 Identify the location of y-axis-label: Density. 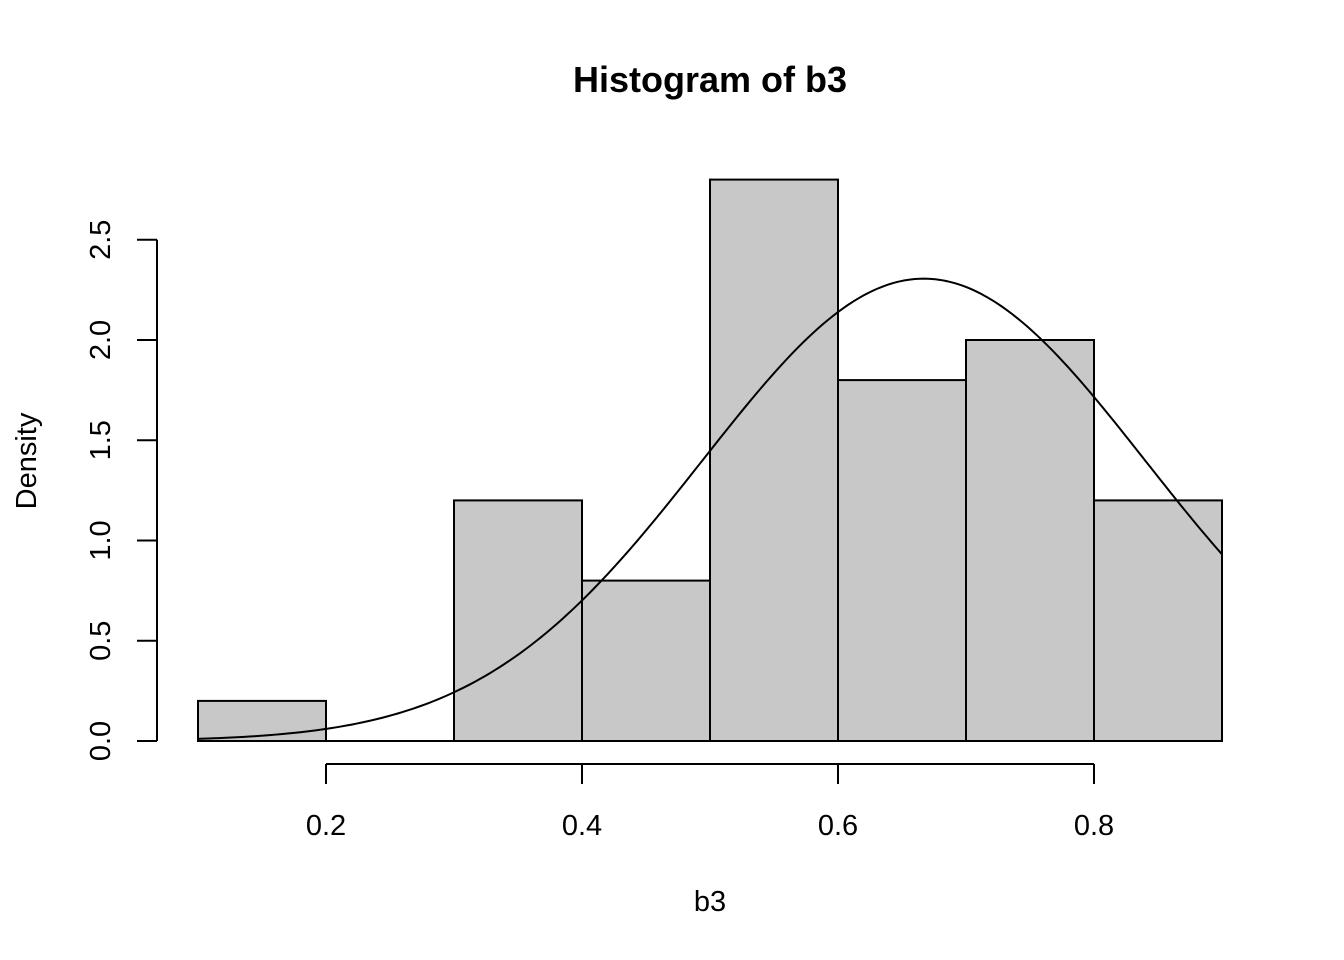
(27, 460).